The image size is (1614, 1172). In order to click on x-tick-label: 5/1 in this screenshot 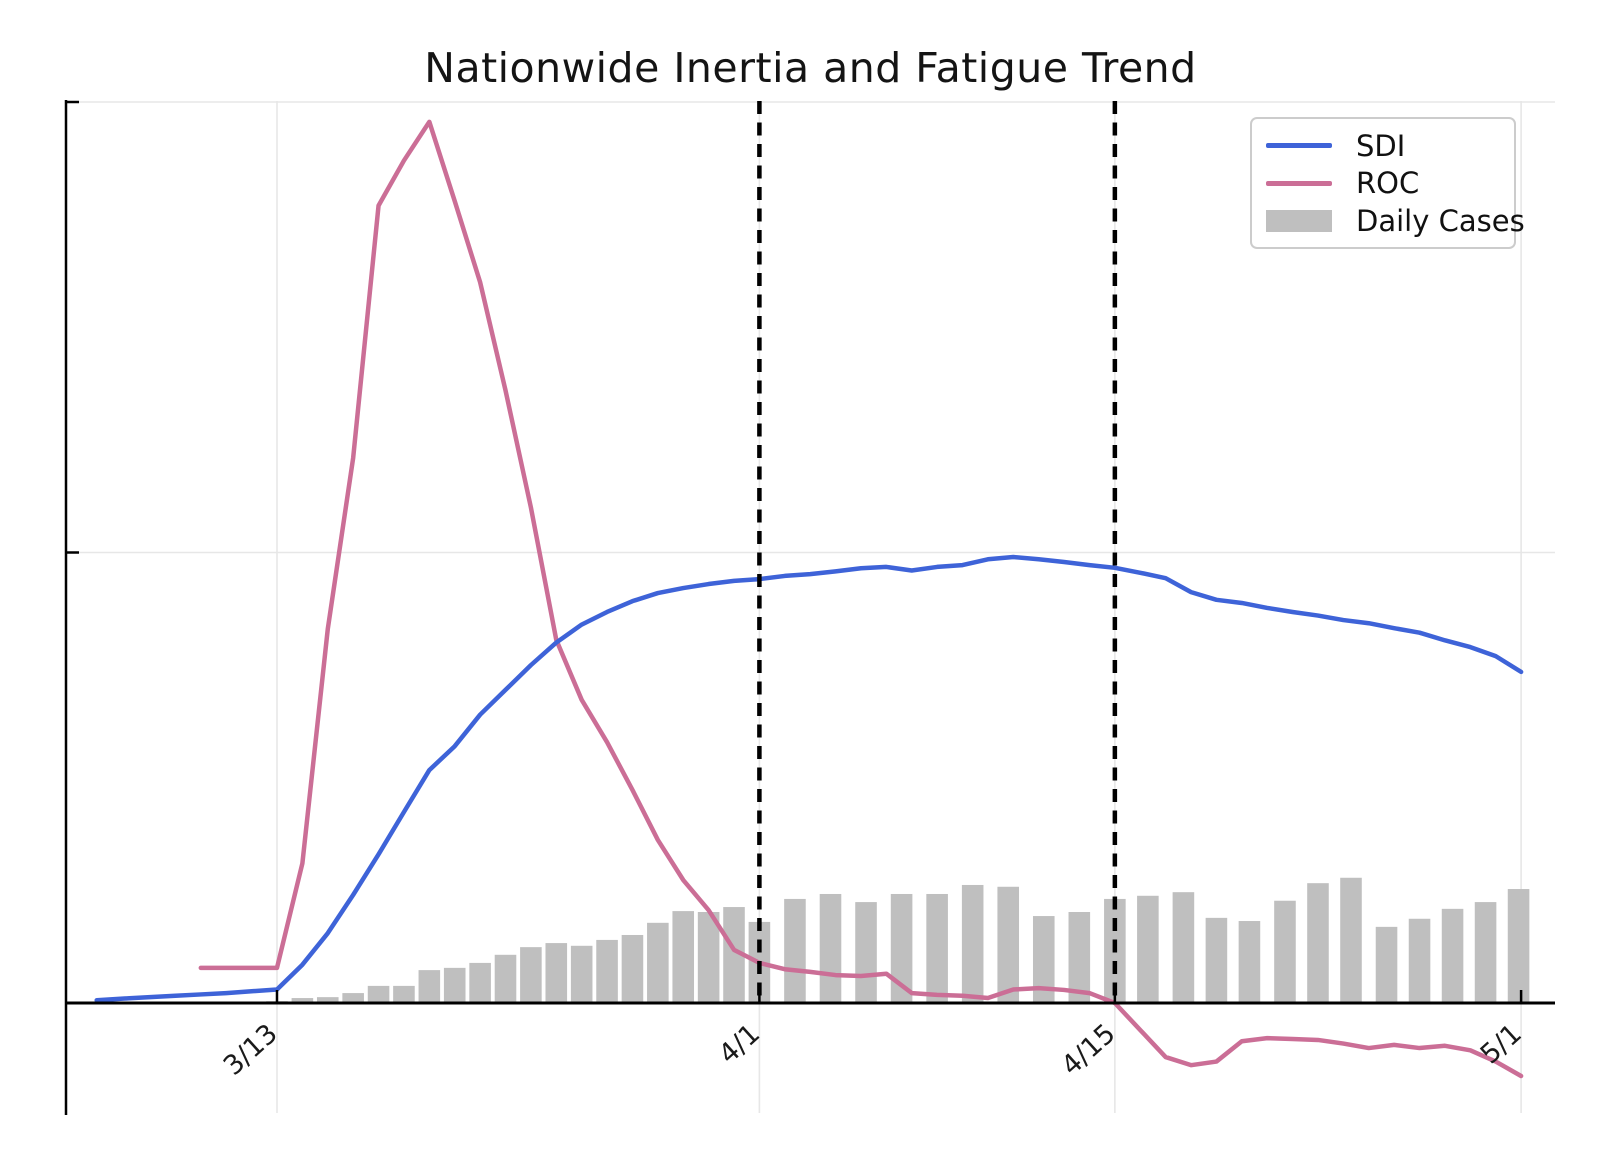, I will do `click(1501, 1044)`.